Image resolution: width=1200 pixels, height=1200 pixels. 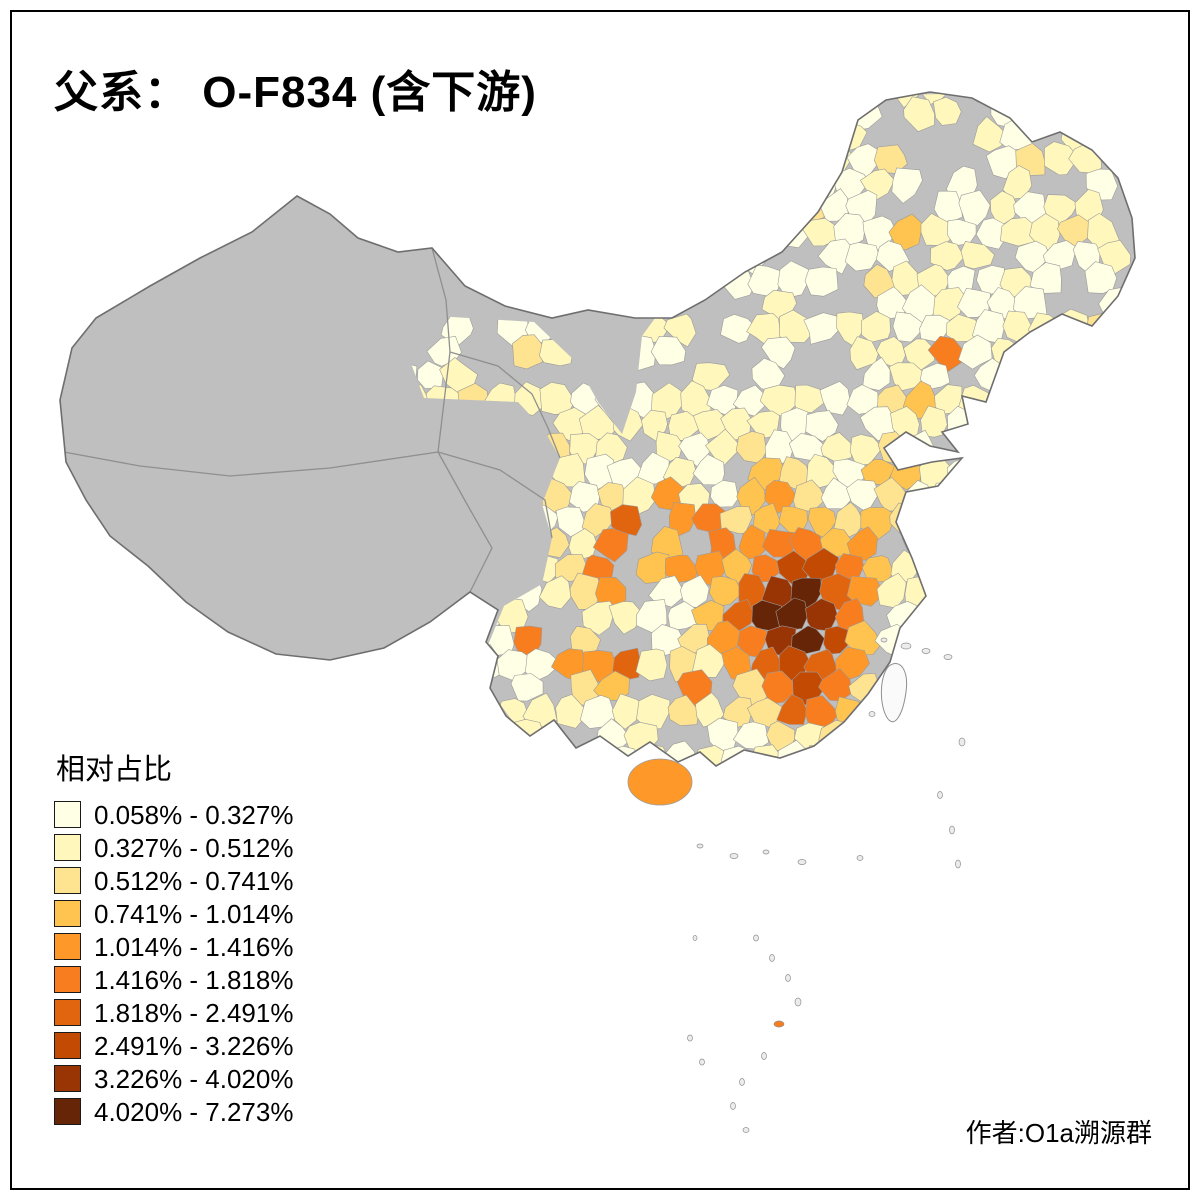 I want to click on legend-label: 3.226% - 4.020%, so click(x=194, y=1078).